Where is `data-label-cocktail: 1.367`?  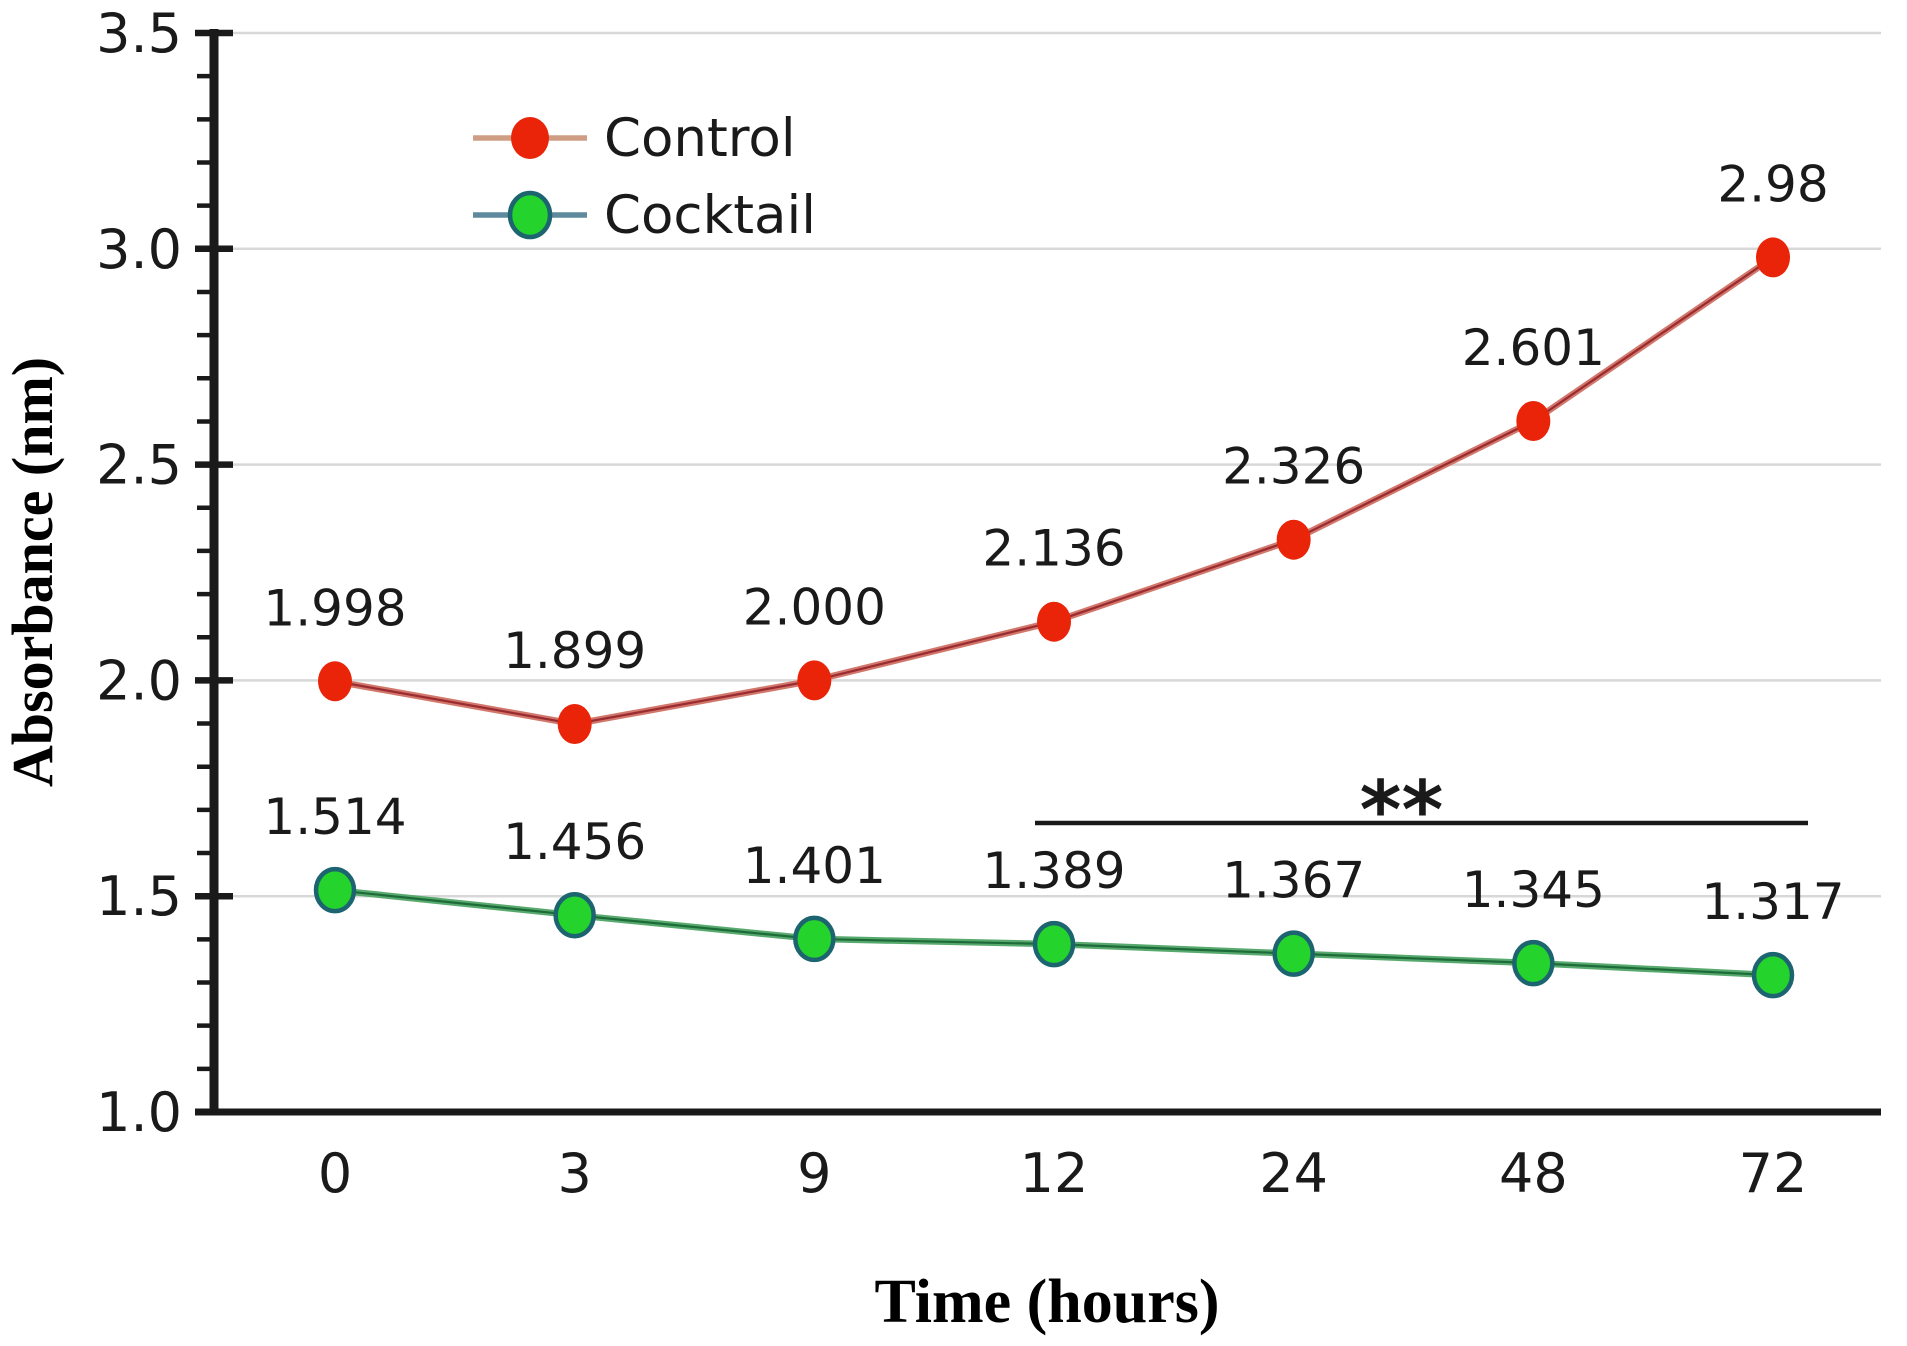 data-label-cocktail: 1.367 is located at coordinates (1293, 881).